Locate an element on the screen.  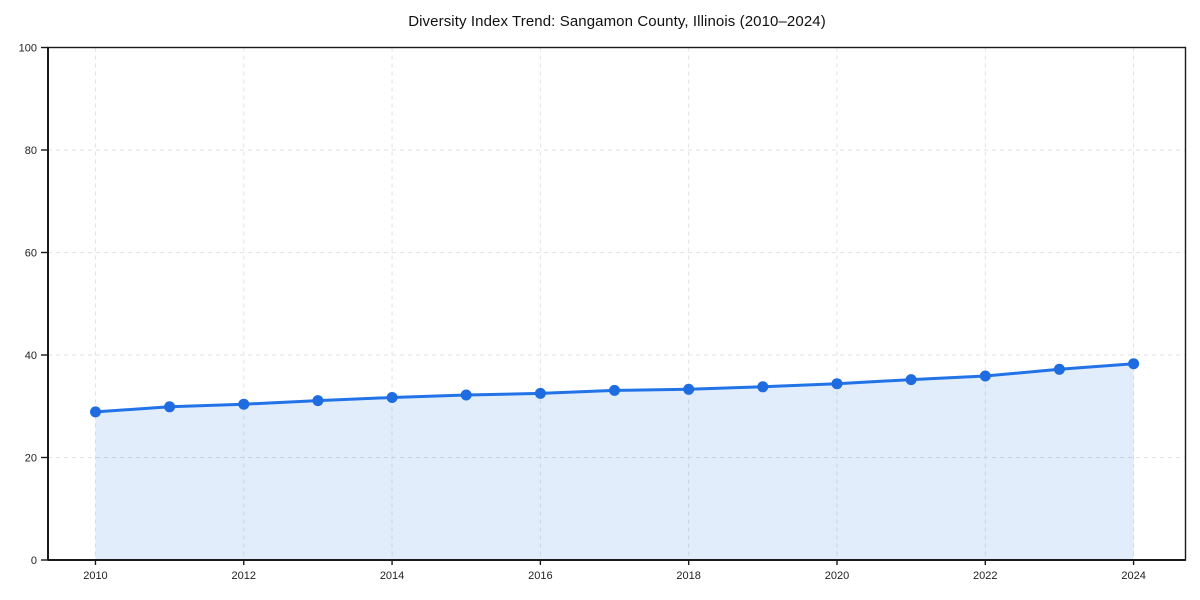
y-tick-label: 40 is located at coordinates (31, 356).